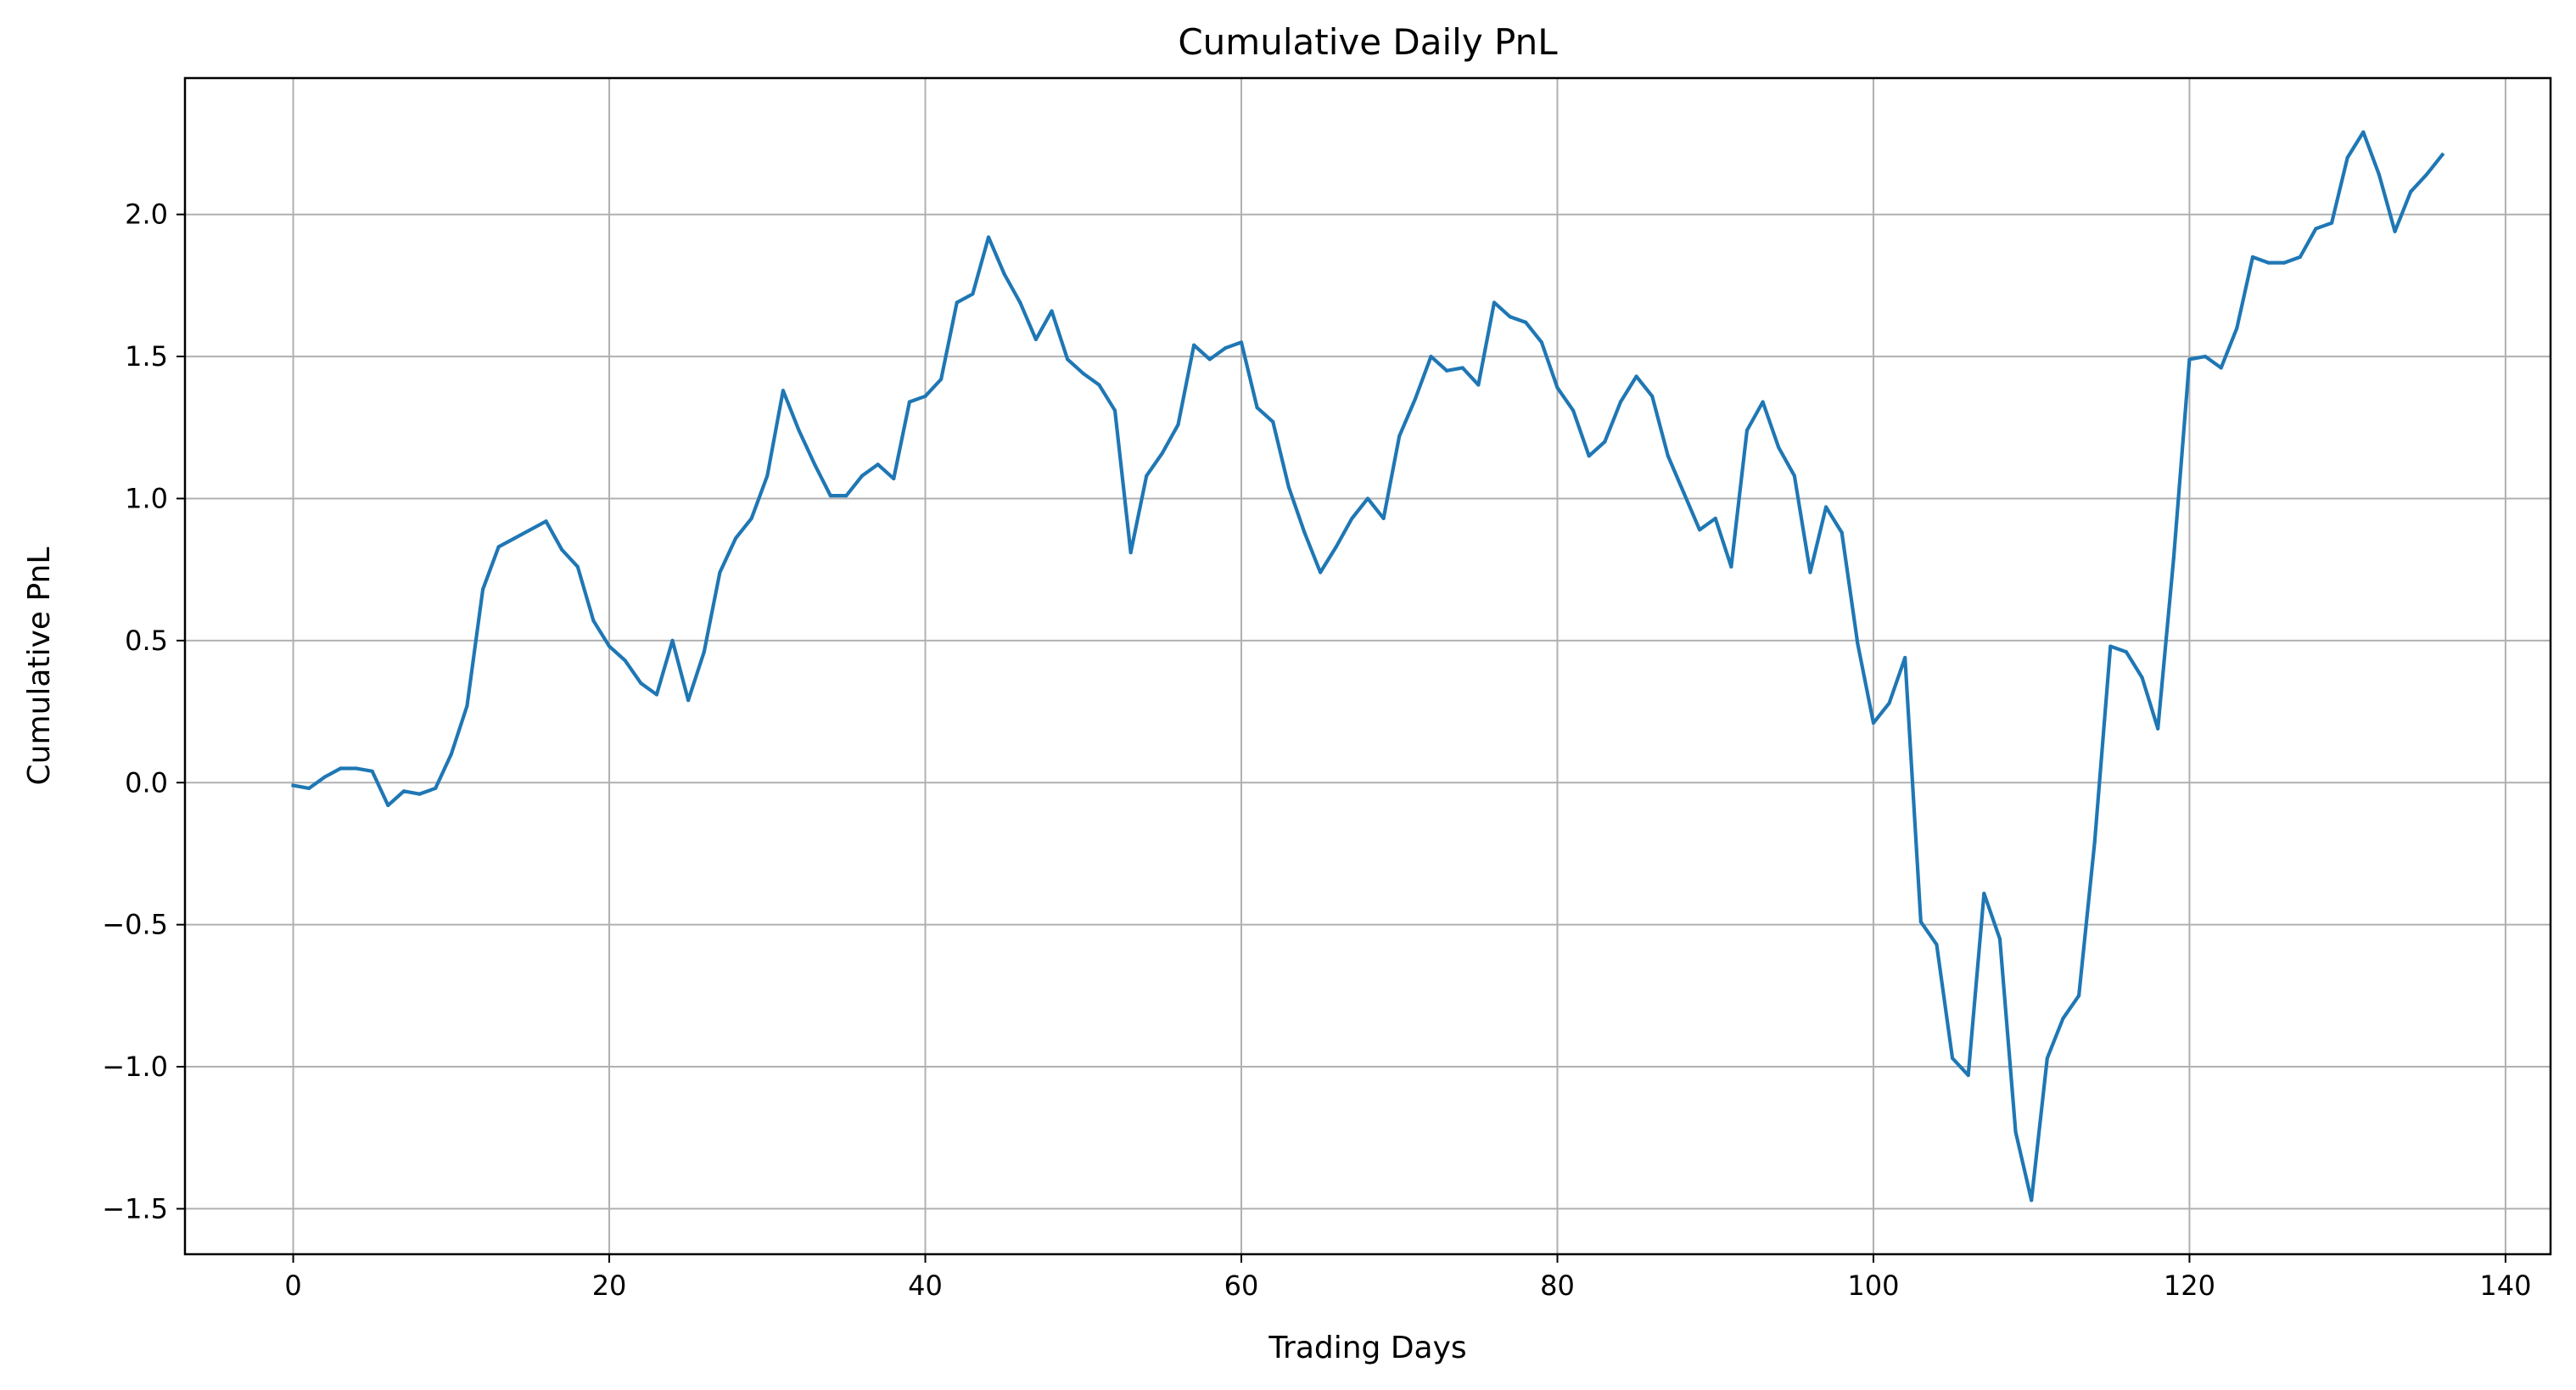 The height and width of the screenshot is (1390, 2576). I want to click on y-tick-label: 1.5, so click(146, 357).